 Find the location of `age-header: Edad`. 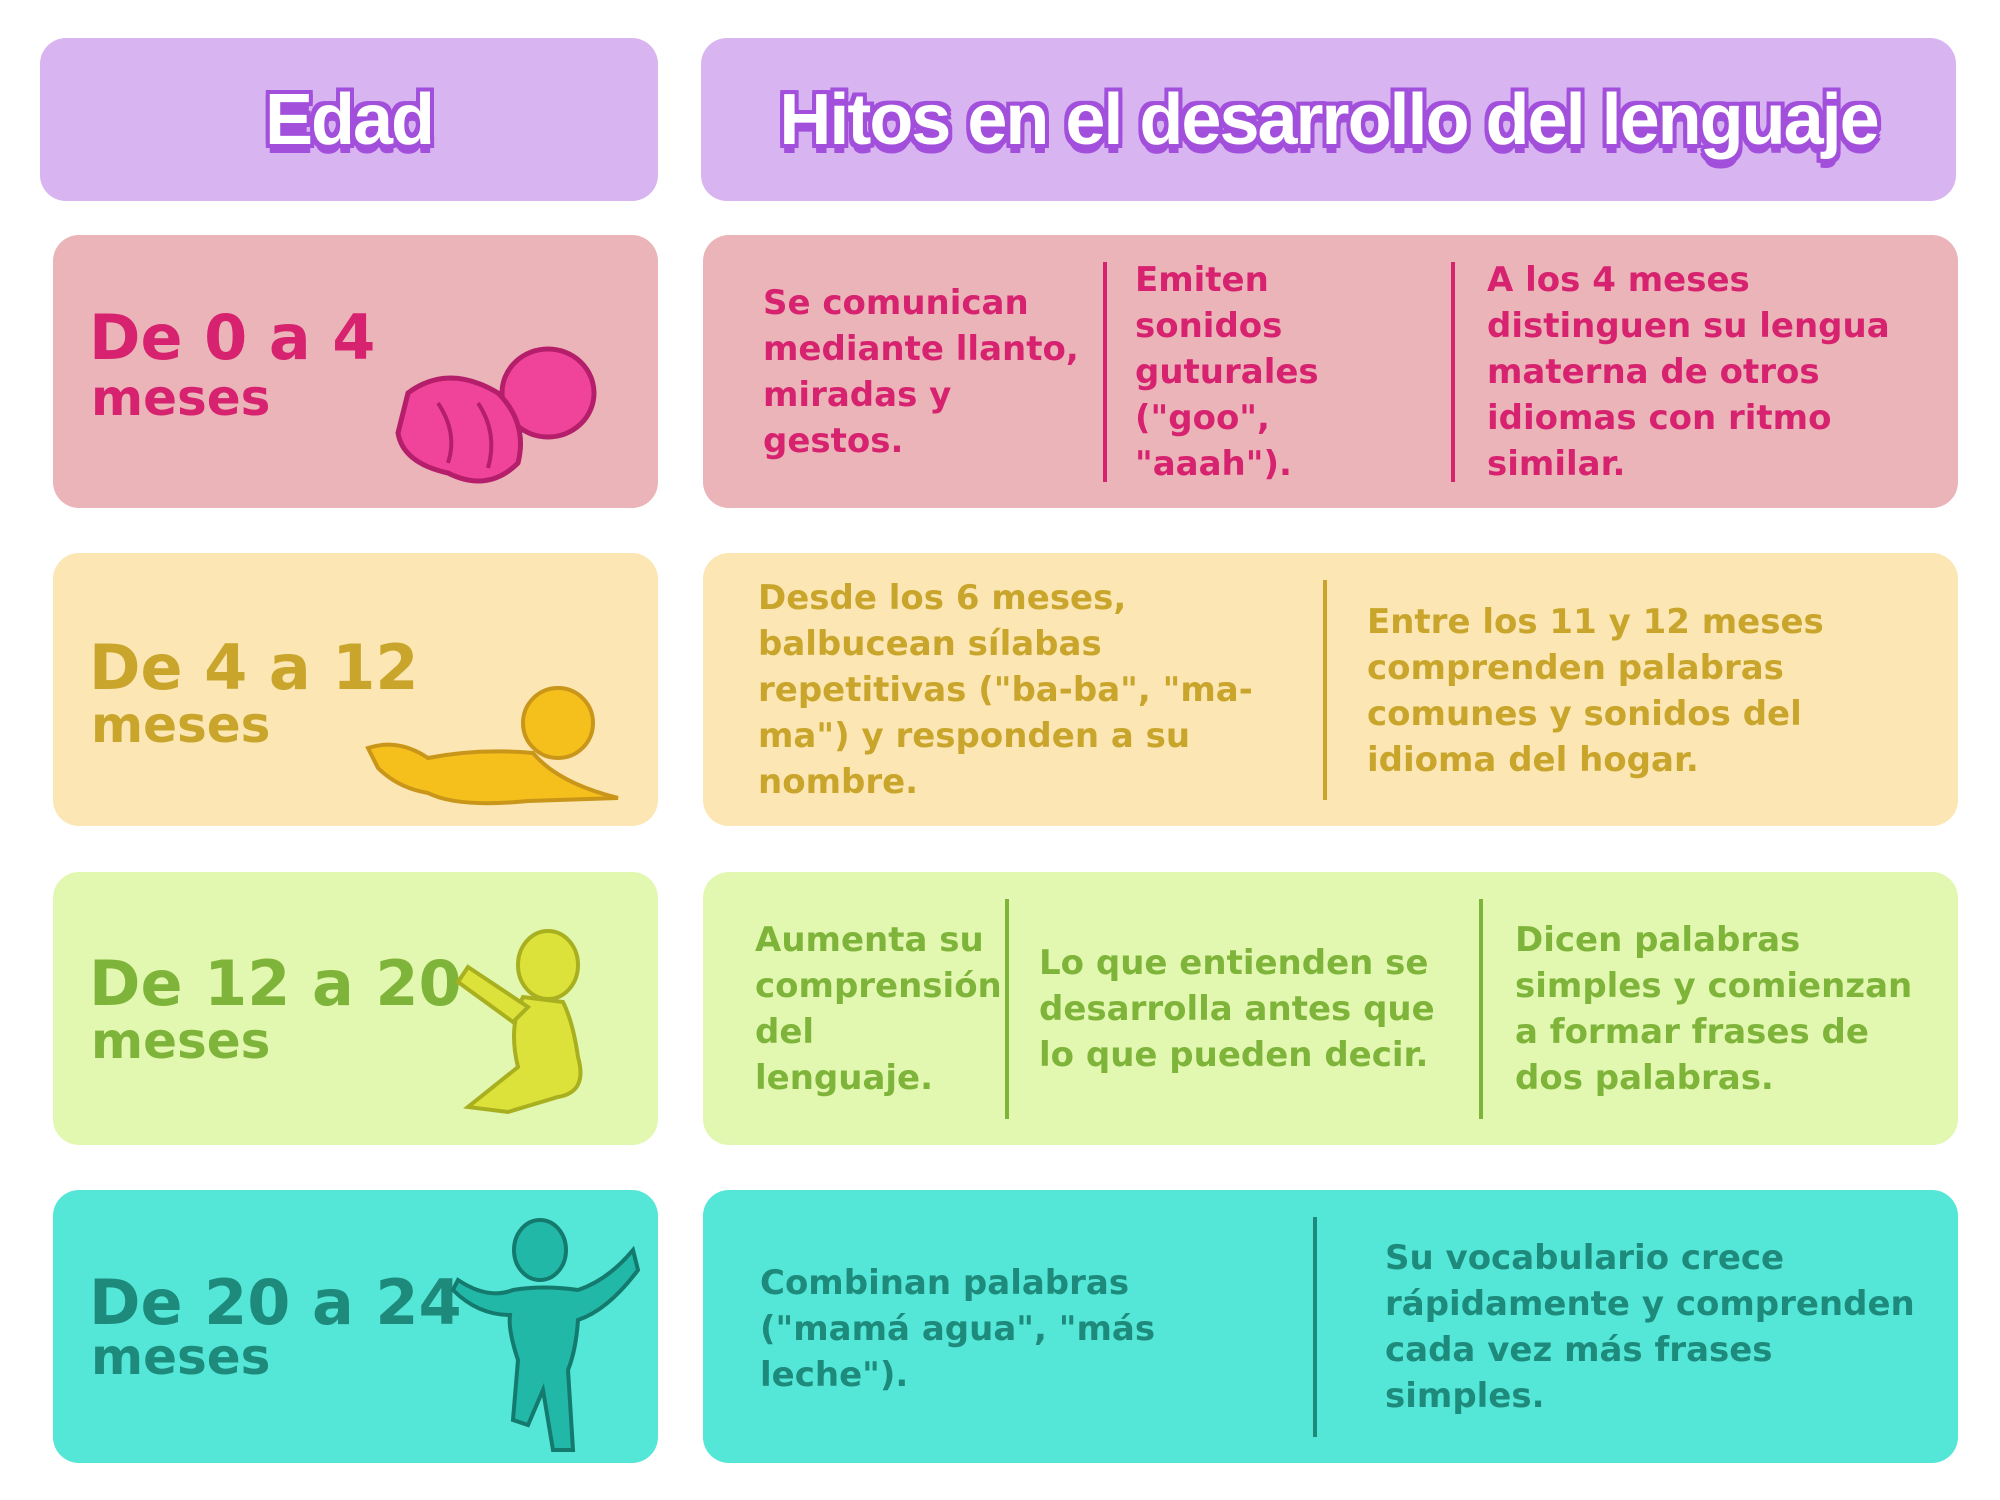

age-header: Edad is located at coordinates (349, 119).